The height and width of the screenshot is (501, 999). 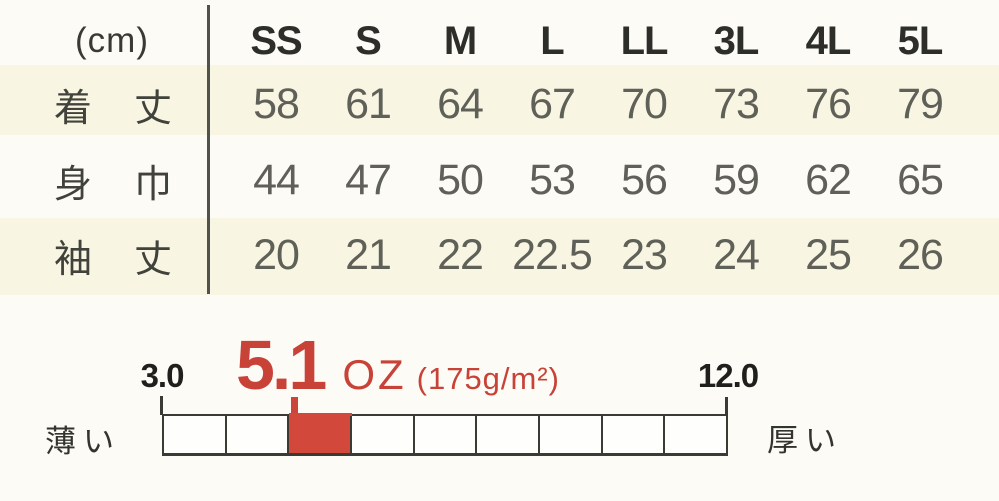 I want to click on fabric-weight-value: 5.1, so click(x=281, y=365).